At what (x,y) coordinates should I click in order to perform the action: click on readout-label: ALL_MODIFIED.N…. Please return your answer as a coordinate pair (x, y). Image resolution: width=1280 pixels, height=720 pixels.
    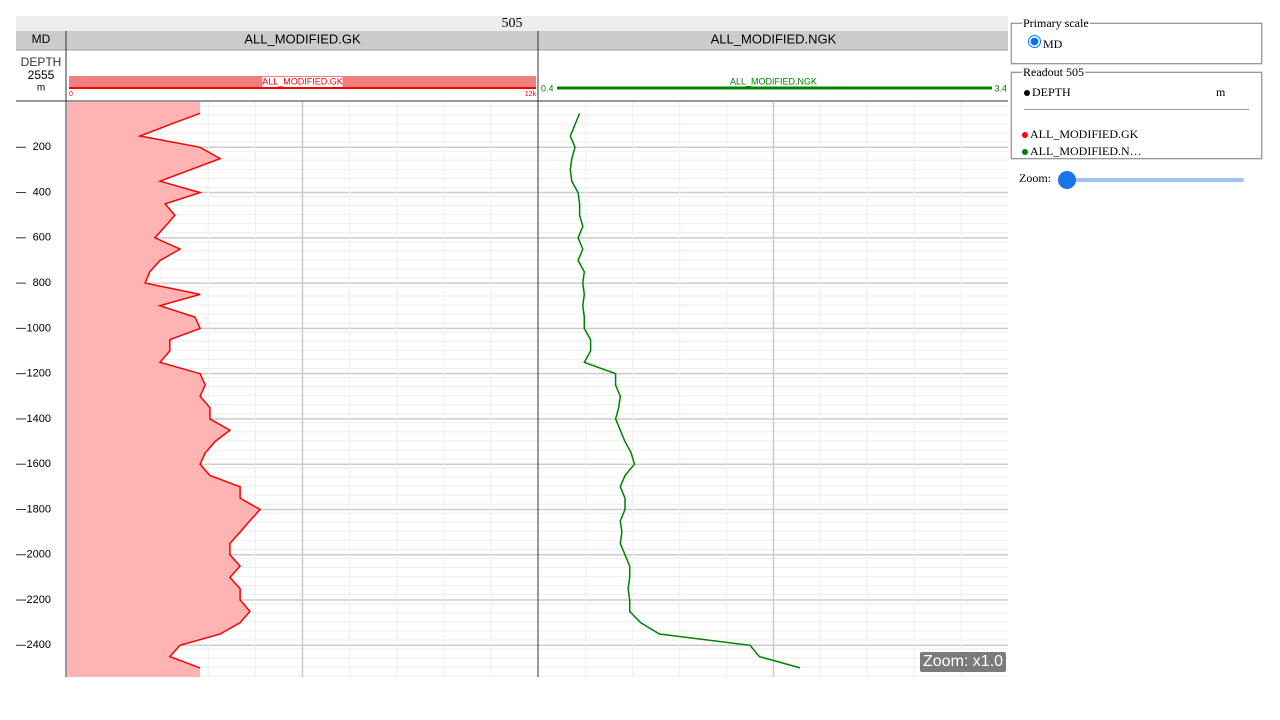
    Looking at the image, I should click on (1086, 151).